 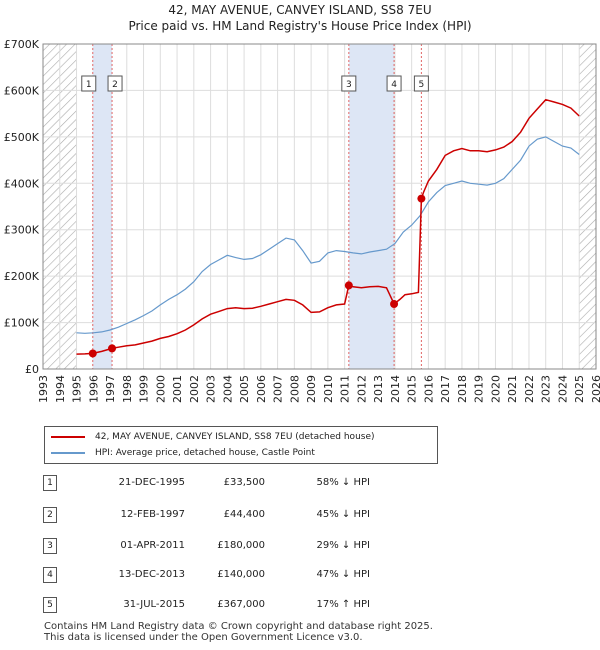 What do you see at coordinates (32, 369) in the screenshot?
I see `y-tick-label: £0` at bounding box center [32, 369].